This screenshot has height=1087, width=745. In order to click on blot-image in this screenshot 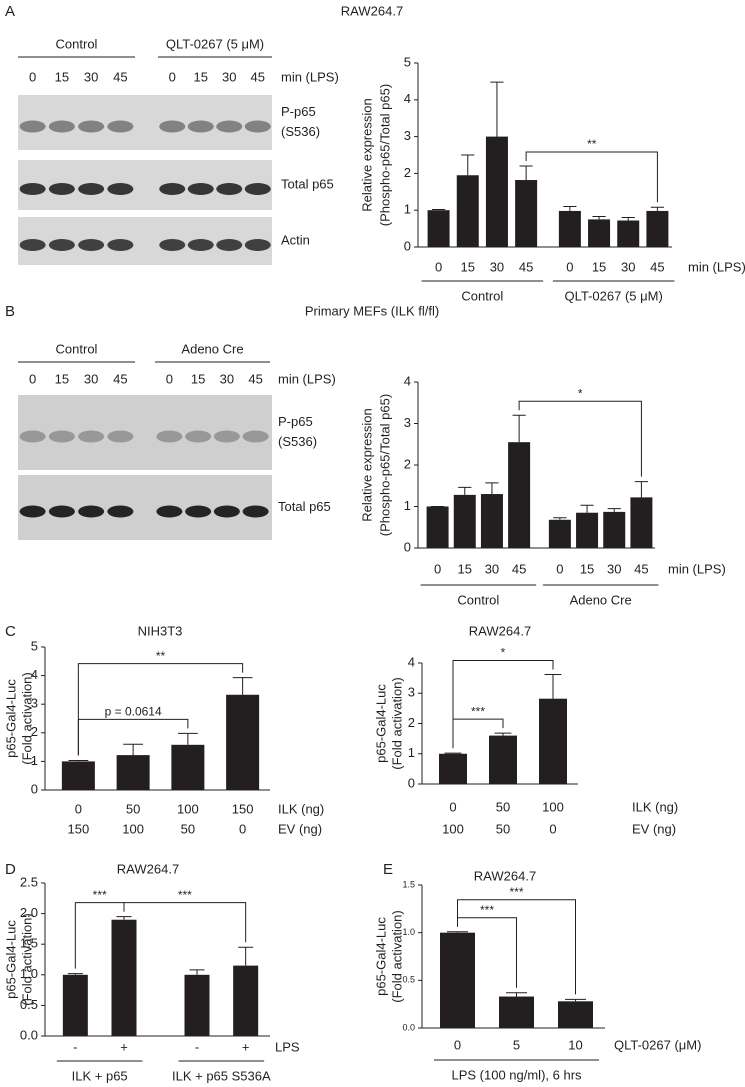, I will do `click(145, 122)`.